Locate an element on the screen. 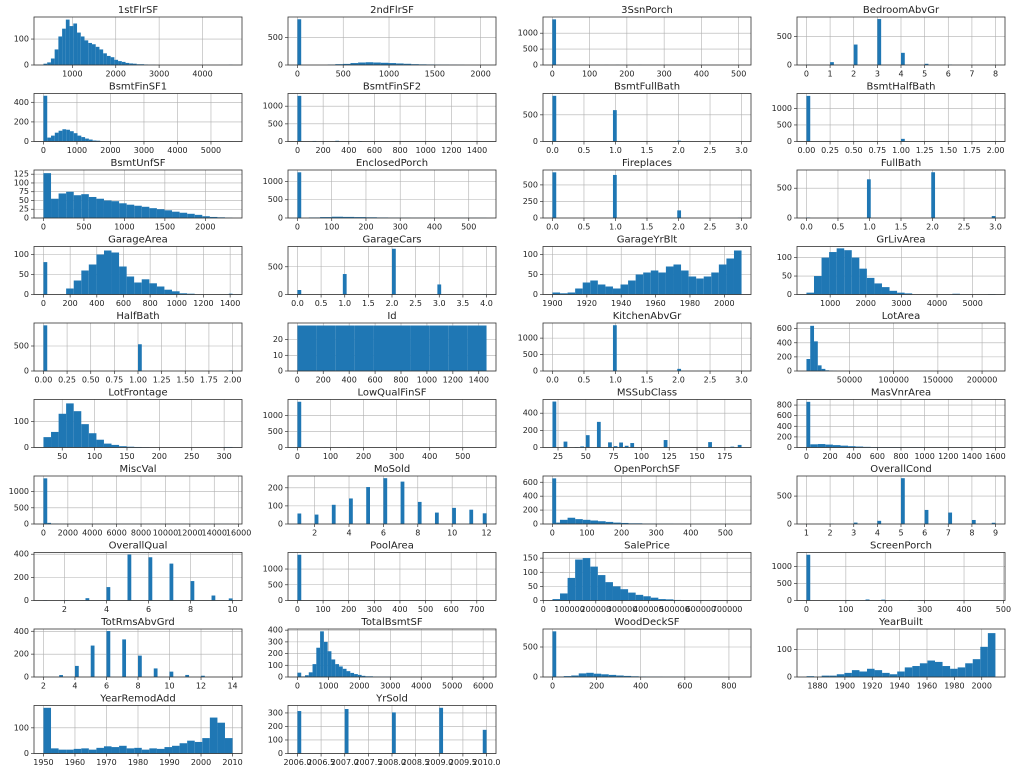 Image resolution: width=1024 pixels, height=767 pixels. x-tick-label: 1500 is located at coordinates (435, 74).